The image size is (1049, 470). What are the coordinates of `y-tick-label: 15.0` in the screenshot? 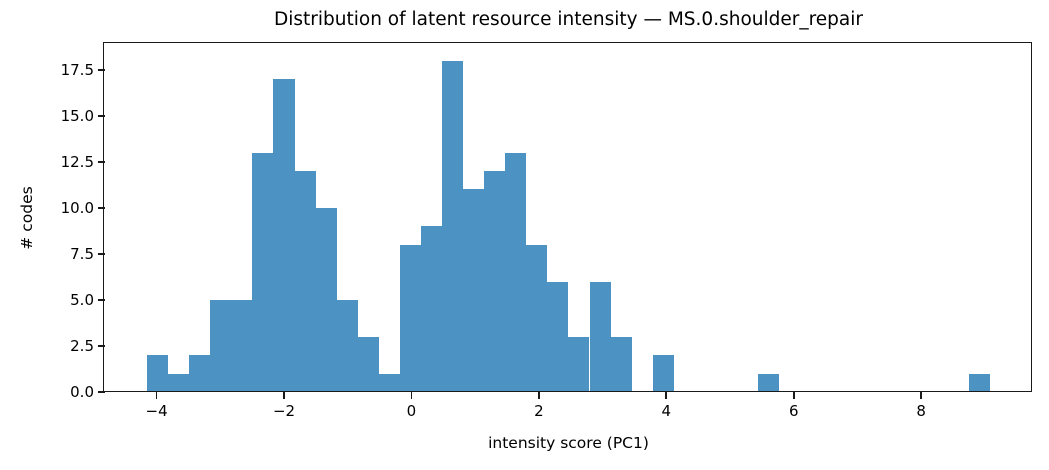 It's located at (77, 115).